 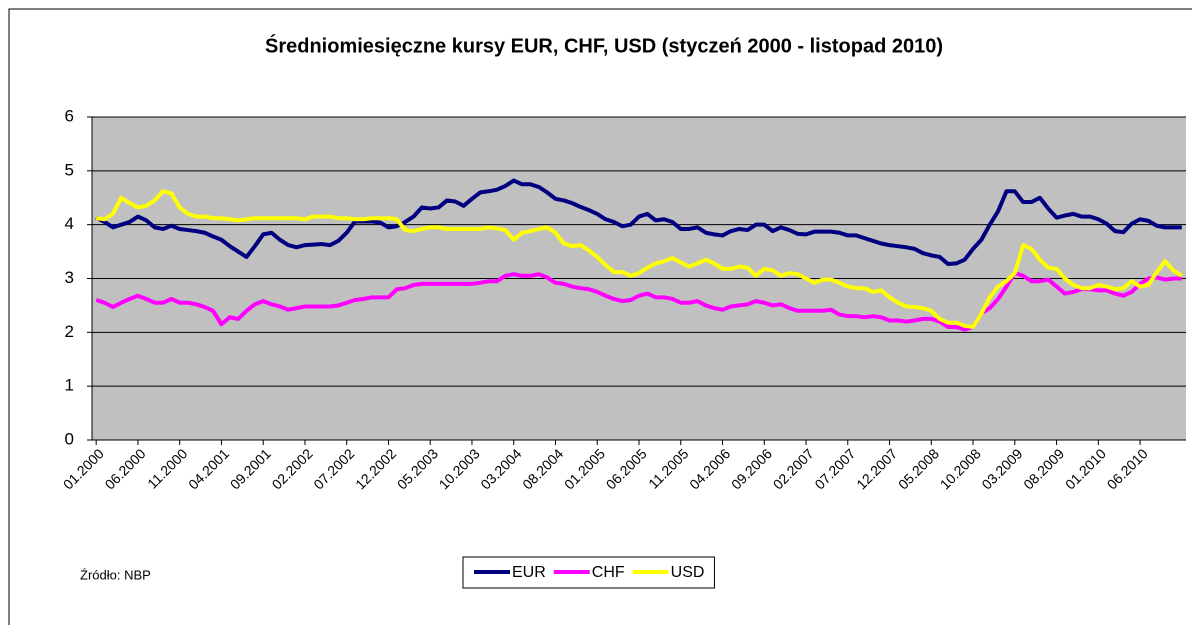 I want to click on source-note: Źródło: NBP, so click(x=115, y=574).